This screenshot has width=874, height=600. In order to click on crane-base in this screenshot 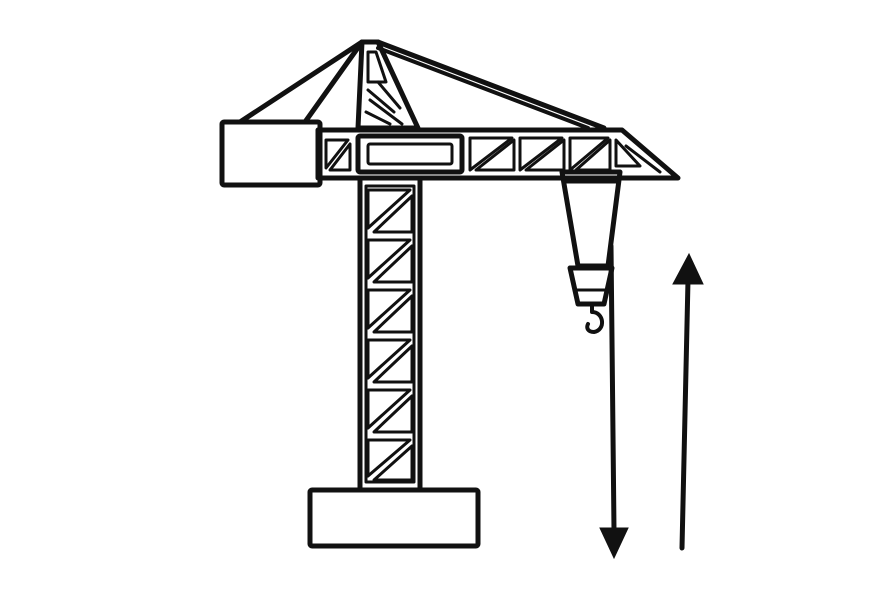, I will do `click(394, 518)`.